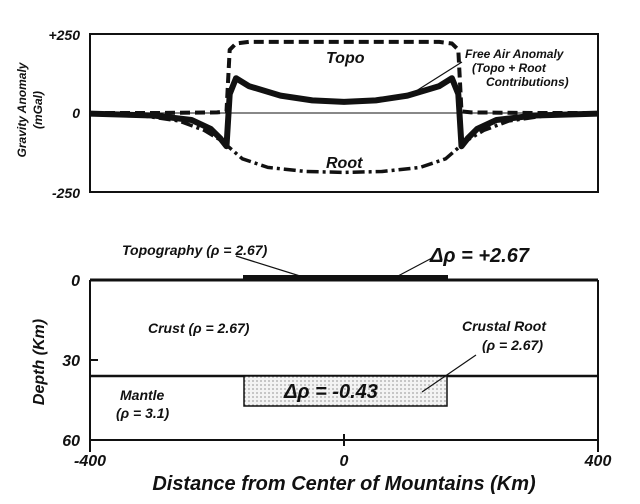 Image resolution: width=640 pixels, height=504 pixels. What do you see at coordinates (344, 484) in the screenshot?
I see `distance-xlabel: Distance from Center of Mountains (Km)` at bounding box center [344, 484].